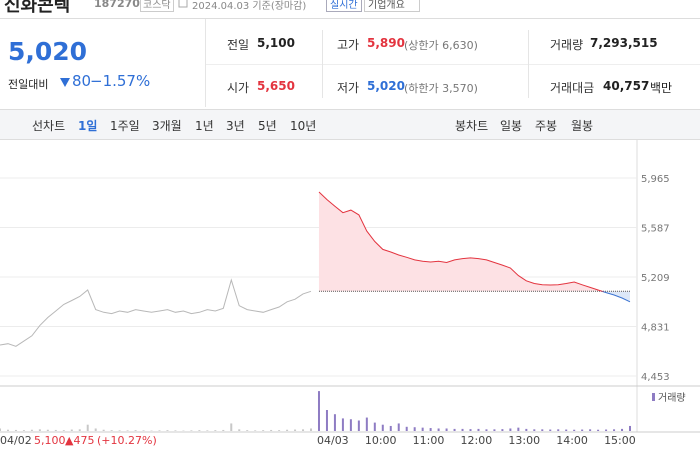 This screenshot has width=700, height=450. What do you see at coordinates (238, 88) in the screenshot?
I see `summary-label: 시가` at bounding box center [238, 88].